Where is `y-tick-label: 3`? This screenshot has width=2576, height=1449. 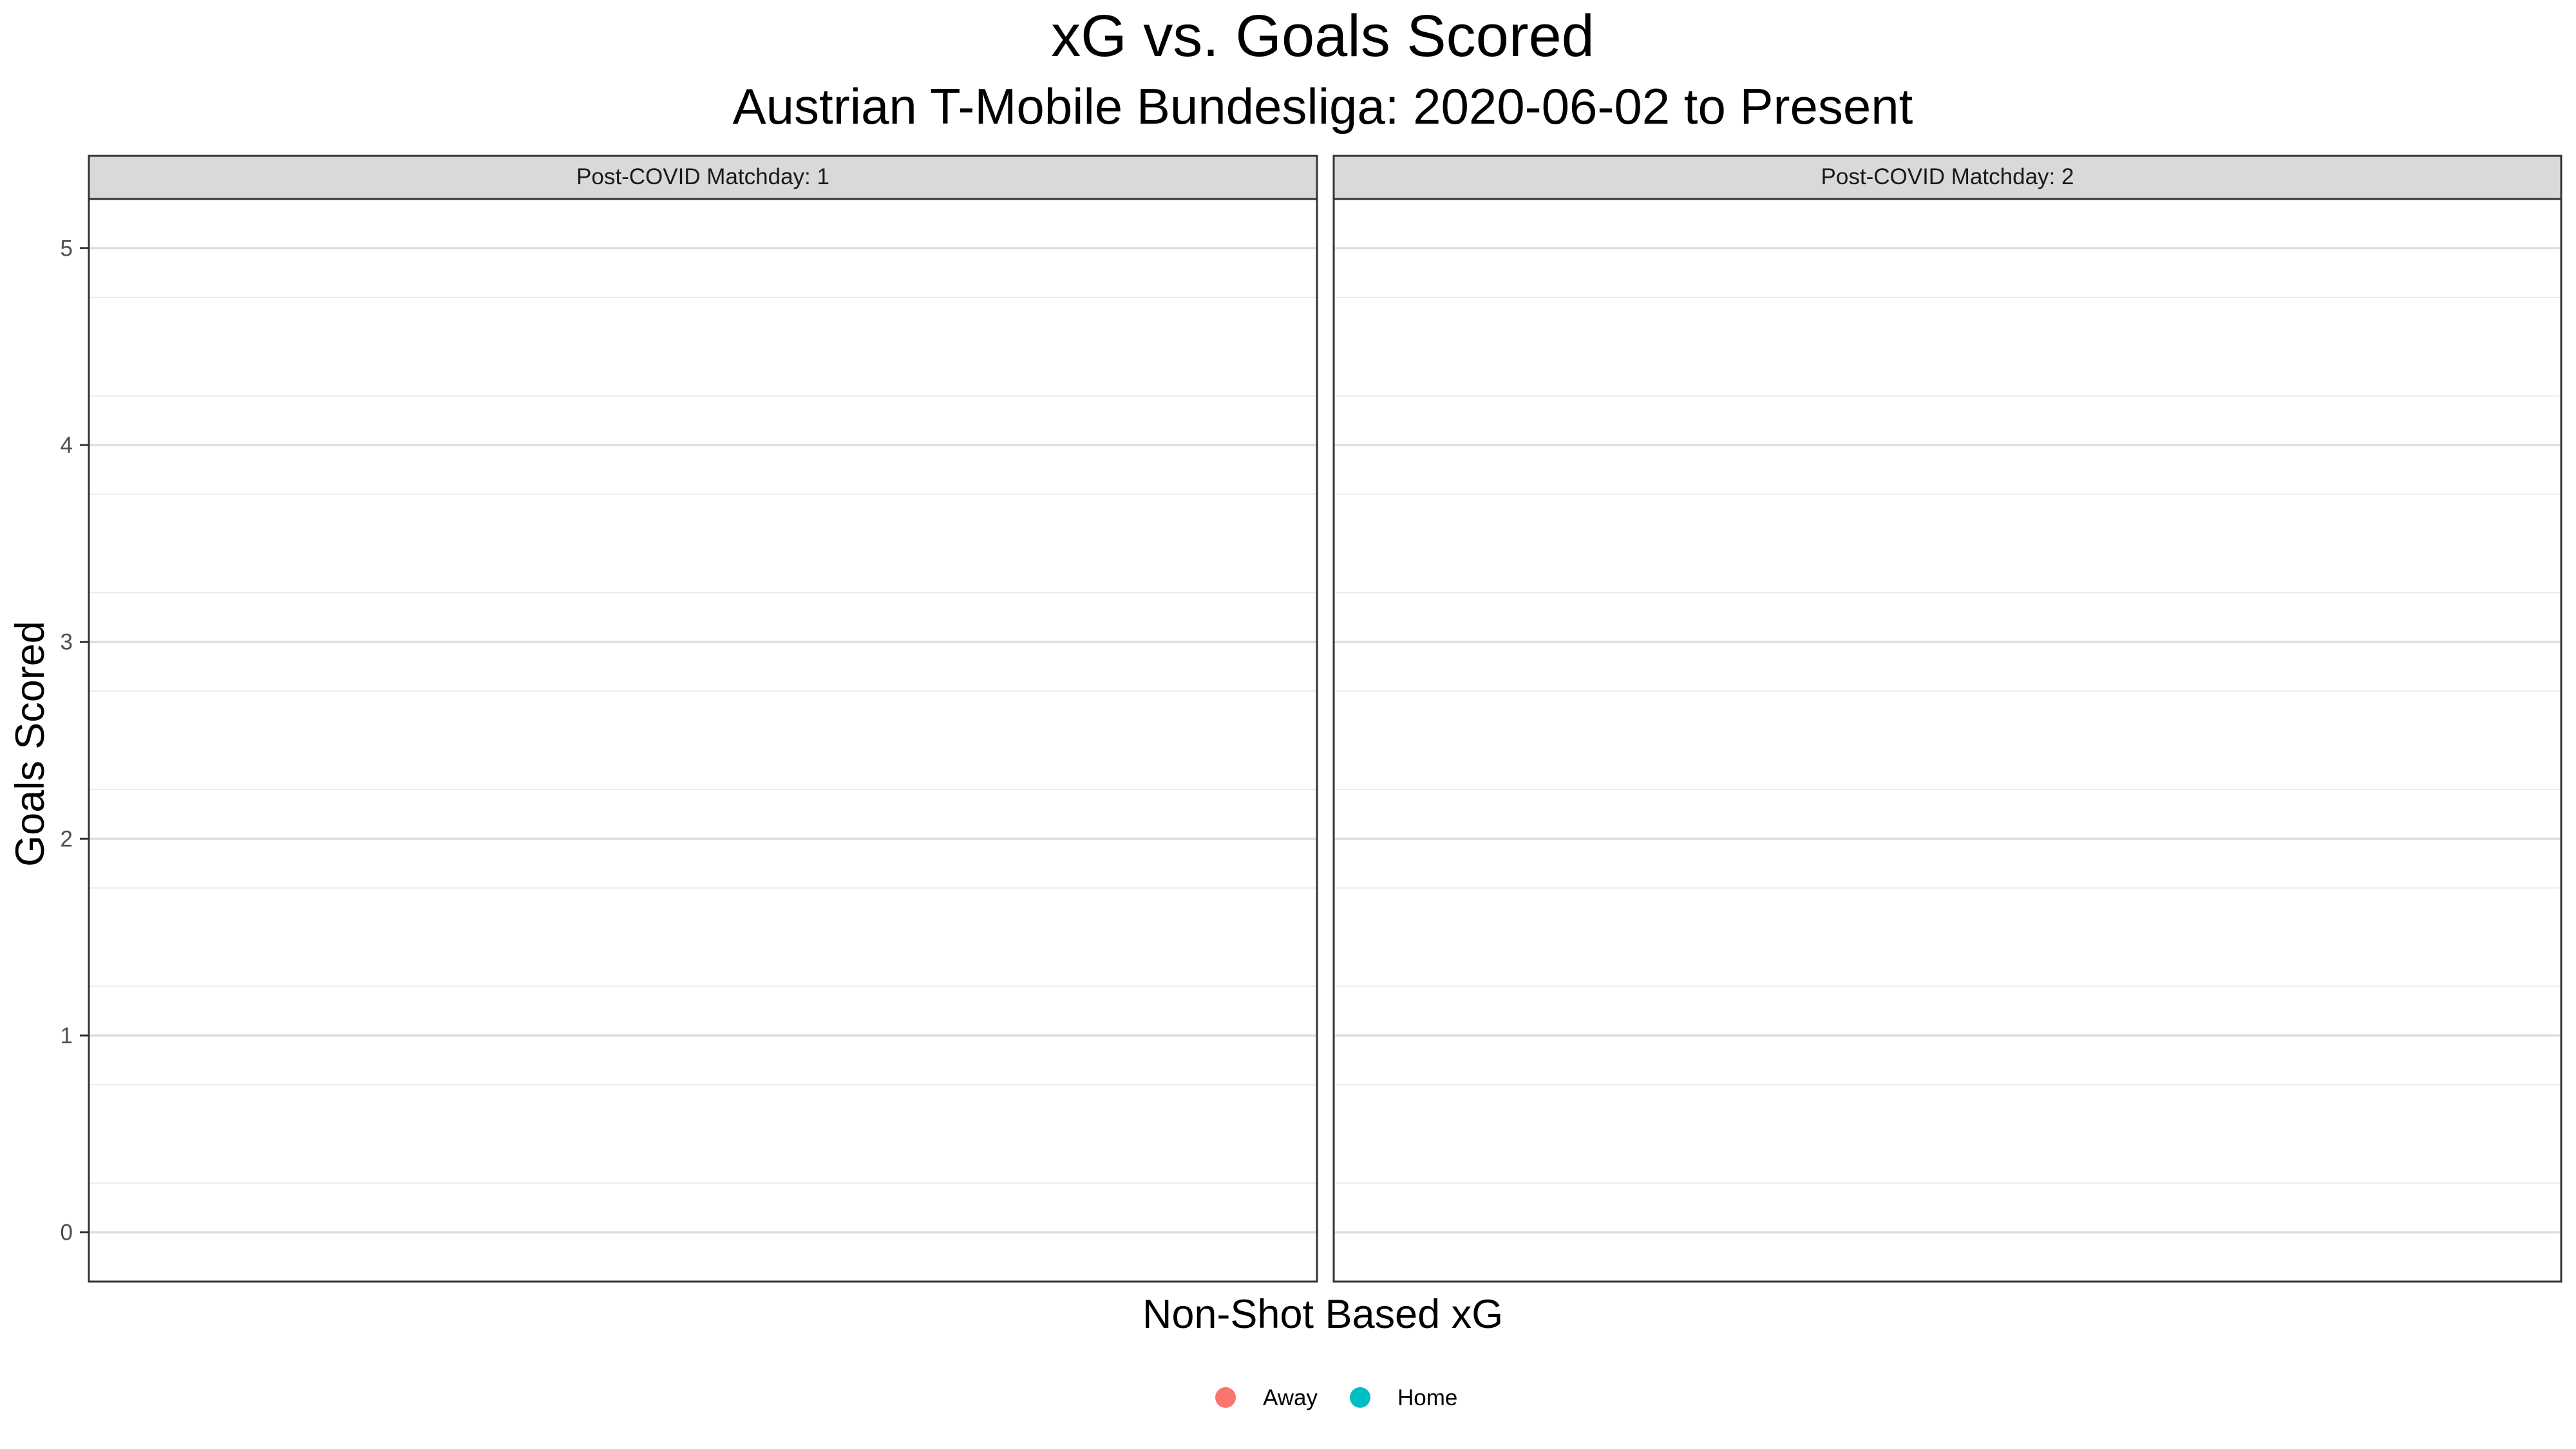 y-tick-label: 3 is located at coordinates (67, 642).